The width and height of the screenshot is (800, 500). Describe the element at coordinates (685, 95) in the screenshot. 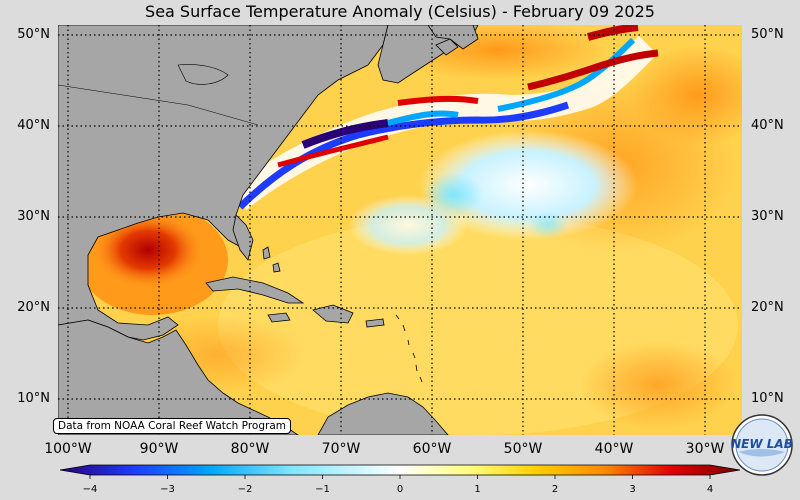

I see `warm-anomaly-northeast` at that location.